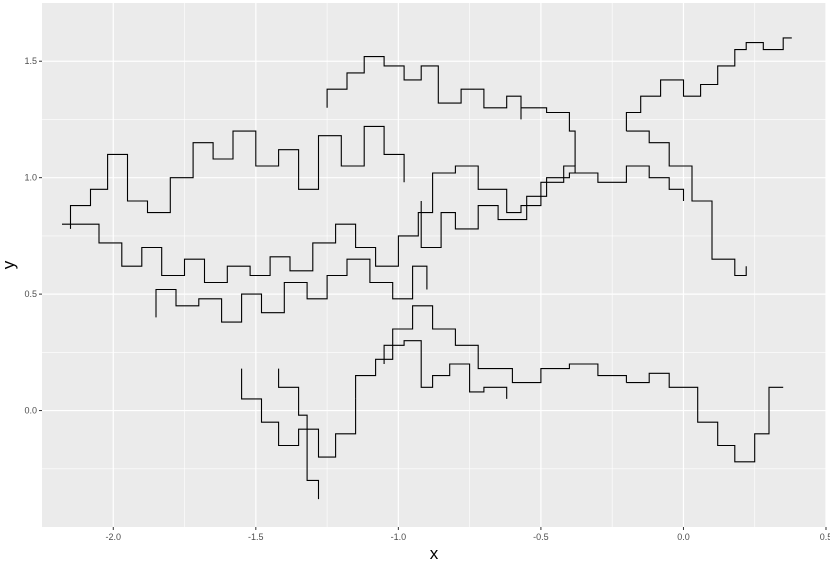 The width and height of the screenshot is (830, 564). I want to click on x-tick-label: -0.5, so click(541, 537).